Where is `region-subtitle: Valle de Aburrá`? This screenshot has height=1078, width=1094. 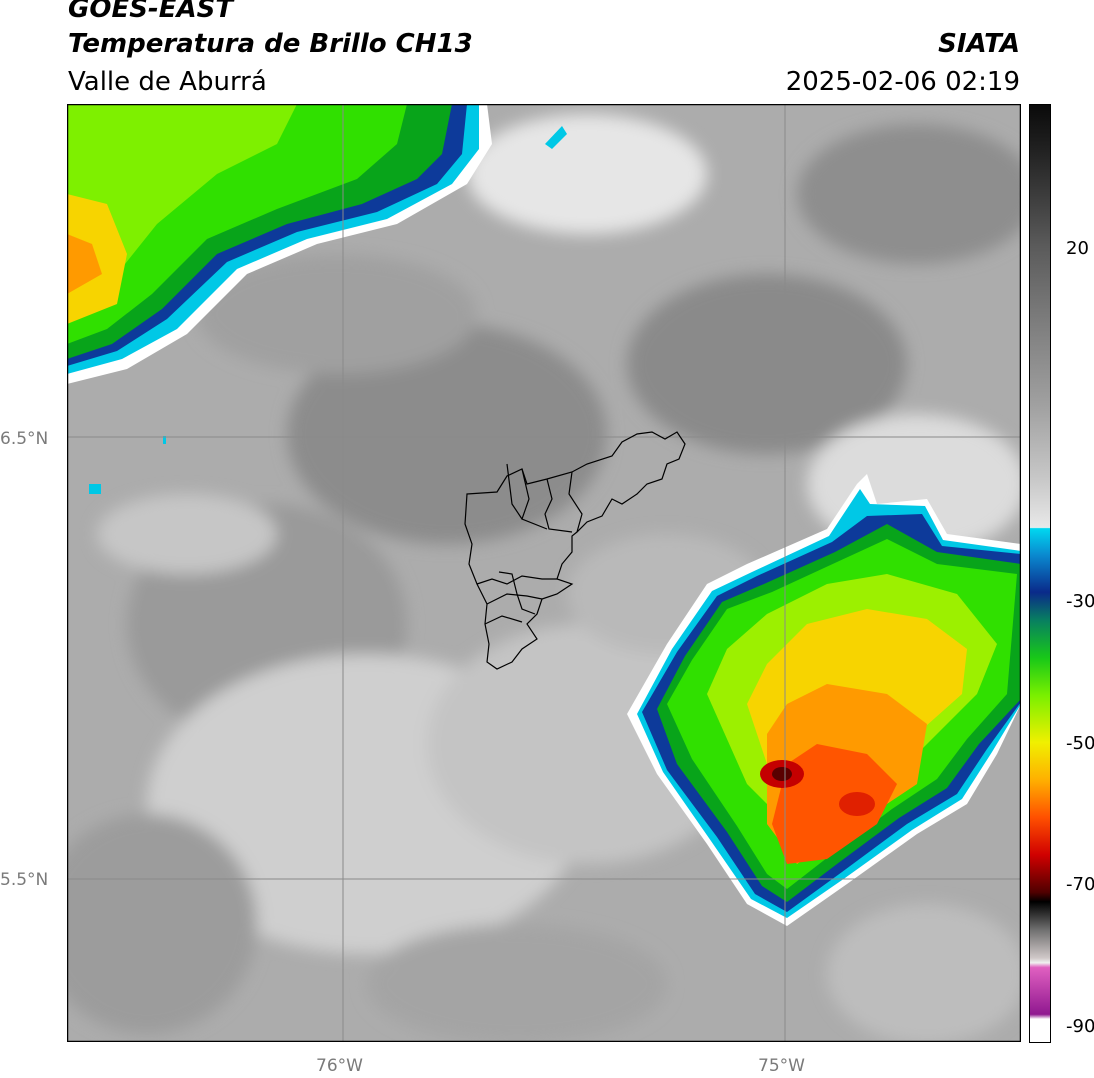
region-subtitle: Valle de Aburrá is located at coordinates (167, 82).